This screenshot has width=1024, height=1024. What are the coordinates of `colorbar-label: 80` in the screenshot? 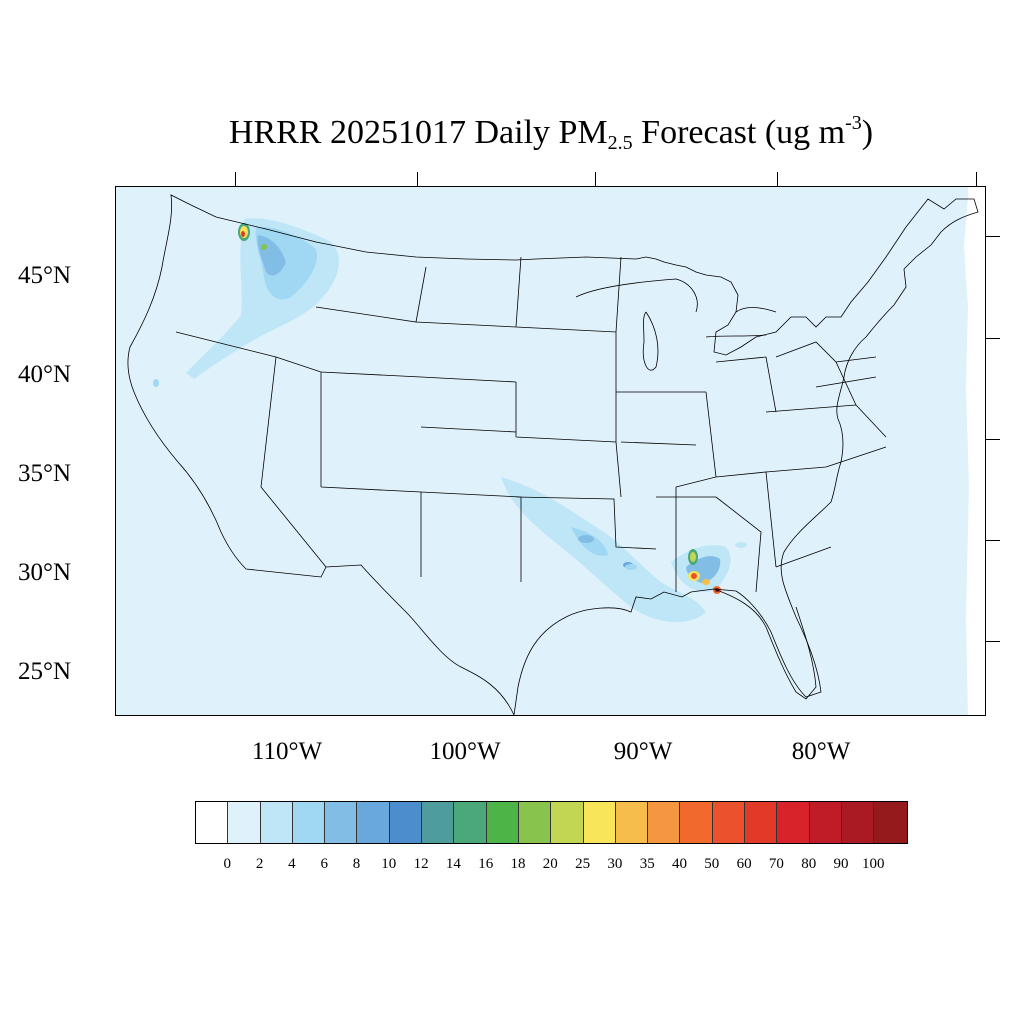 It's located at (809, 864).